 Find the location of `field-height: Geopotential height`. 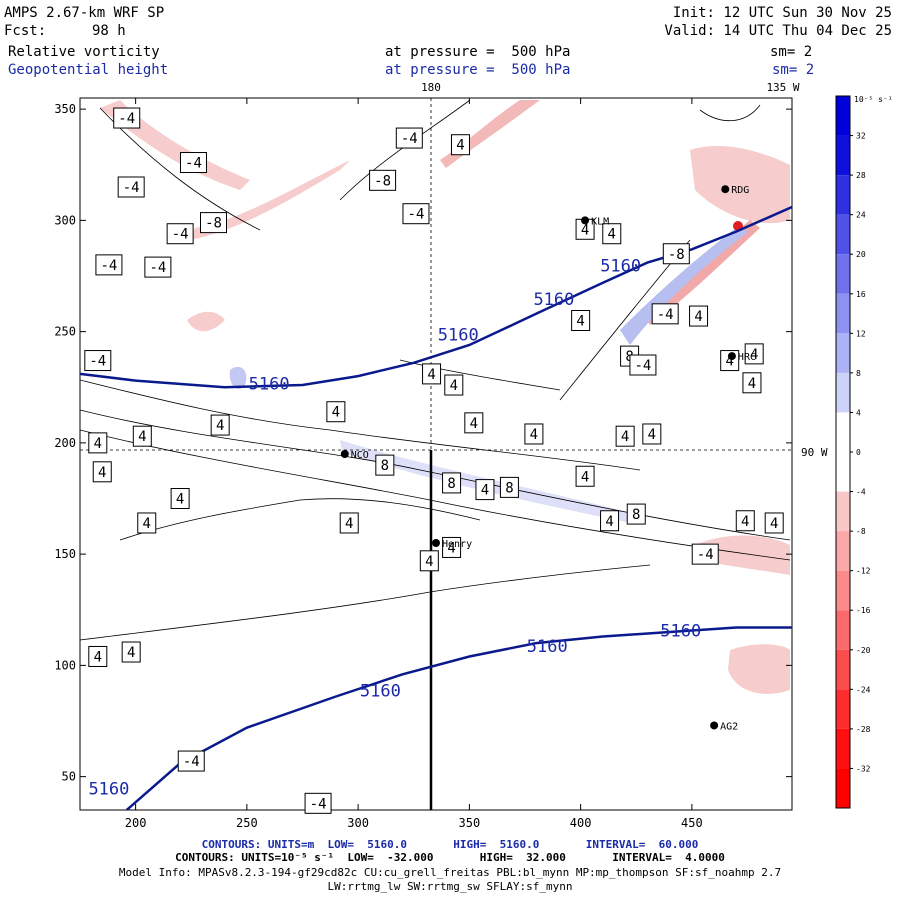

field-height: Geopotential height is located at coordinates (88, 70).